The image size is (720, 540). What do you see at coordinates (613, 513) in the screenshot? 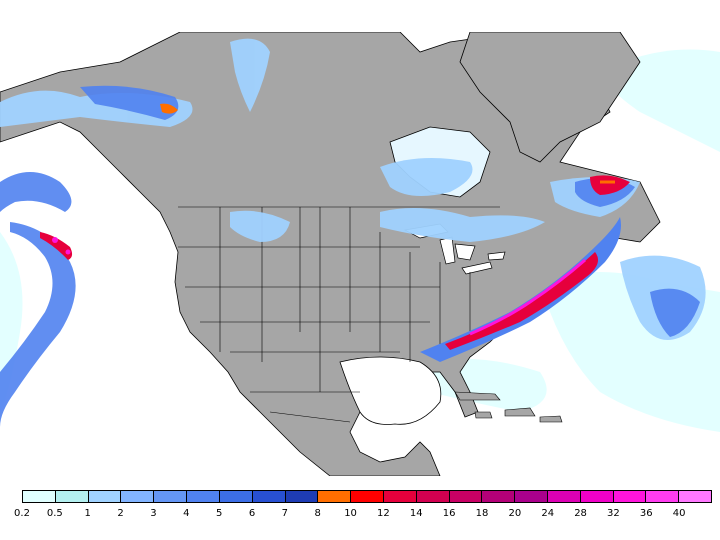
I see `legend-tick-label: 32` at bounding box center [613, 513].